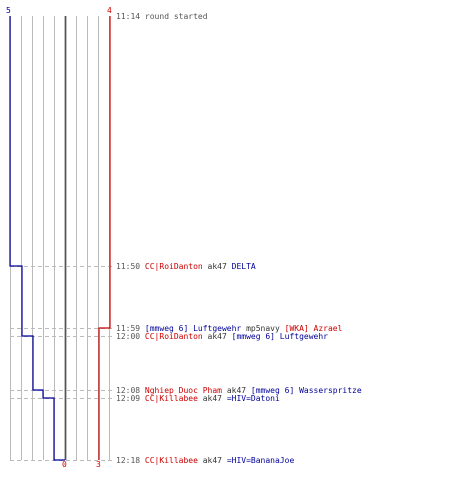  I want to click on event-row: 12:18 CC|Killabee ak47 =HIV=BananaJoe, so click(205, 460).